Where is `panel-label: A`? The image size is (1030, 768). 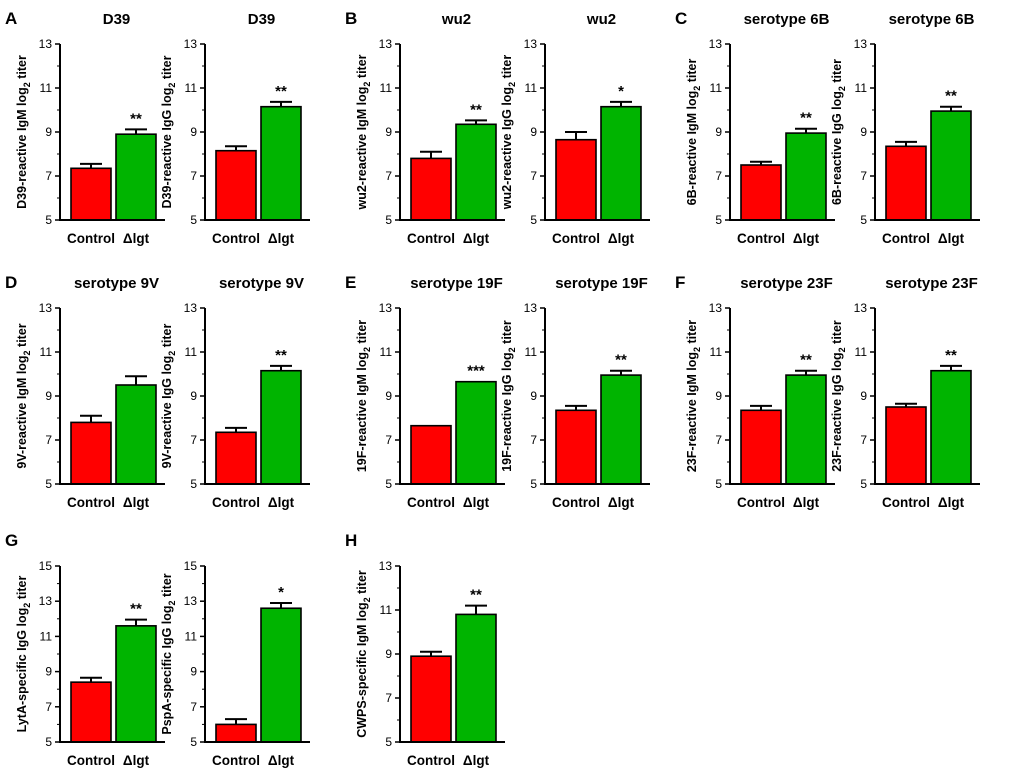
panel-label: A is located at coordinates (11, 18).